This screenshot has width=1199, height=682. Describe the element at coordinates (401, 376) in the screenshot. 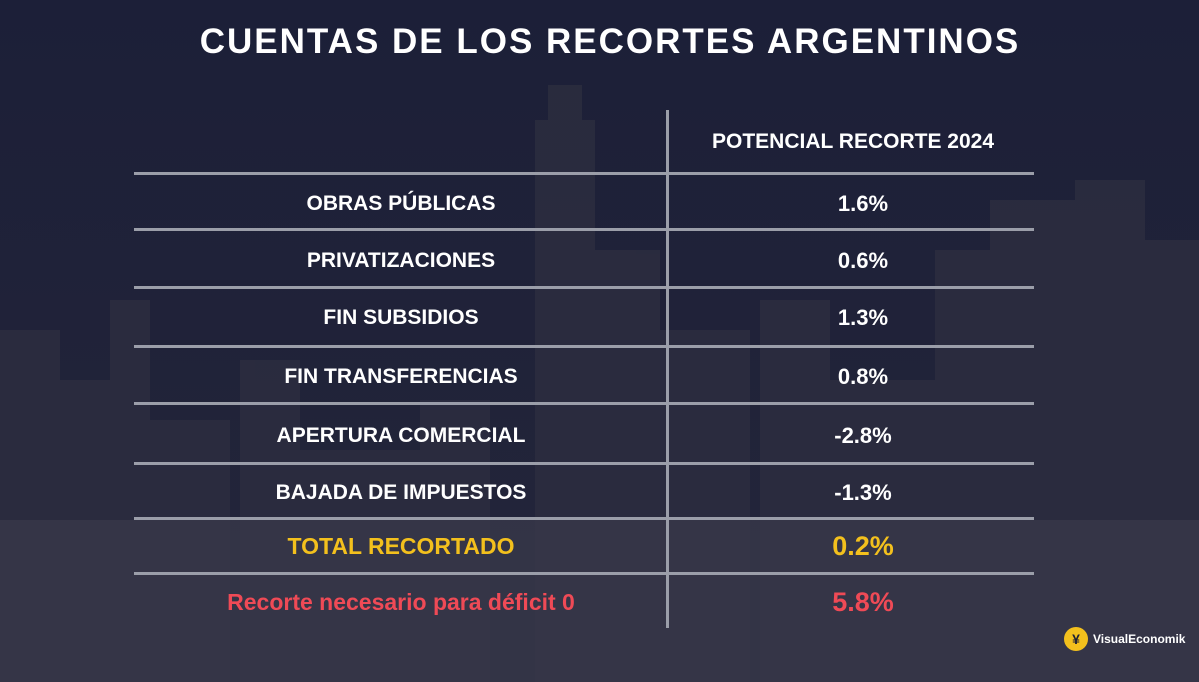

I see `row-label: FIN TRANSFERENCIAS` at that location.